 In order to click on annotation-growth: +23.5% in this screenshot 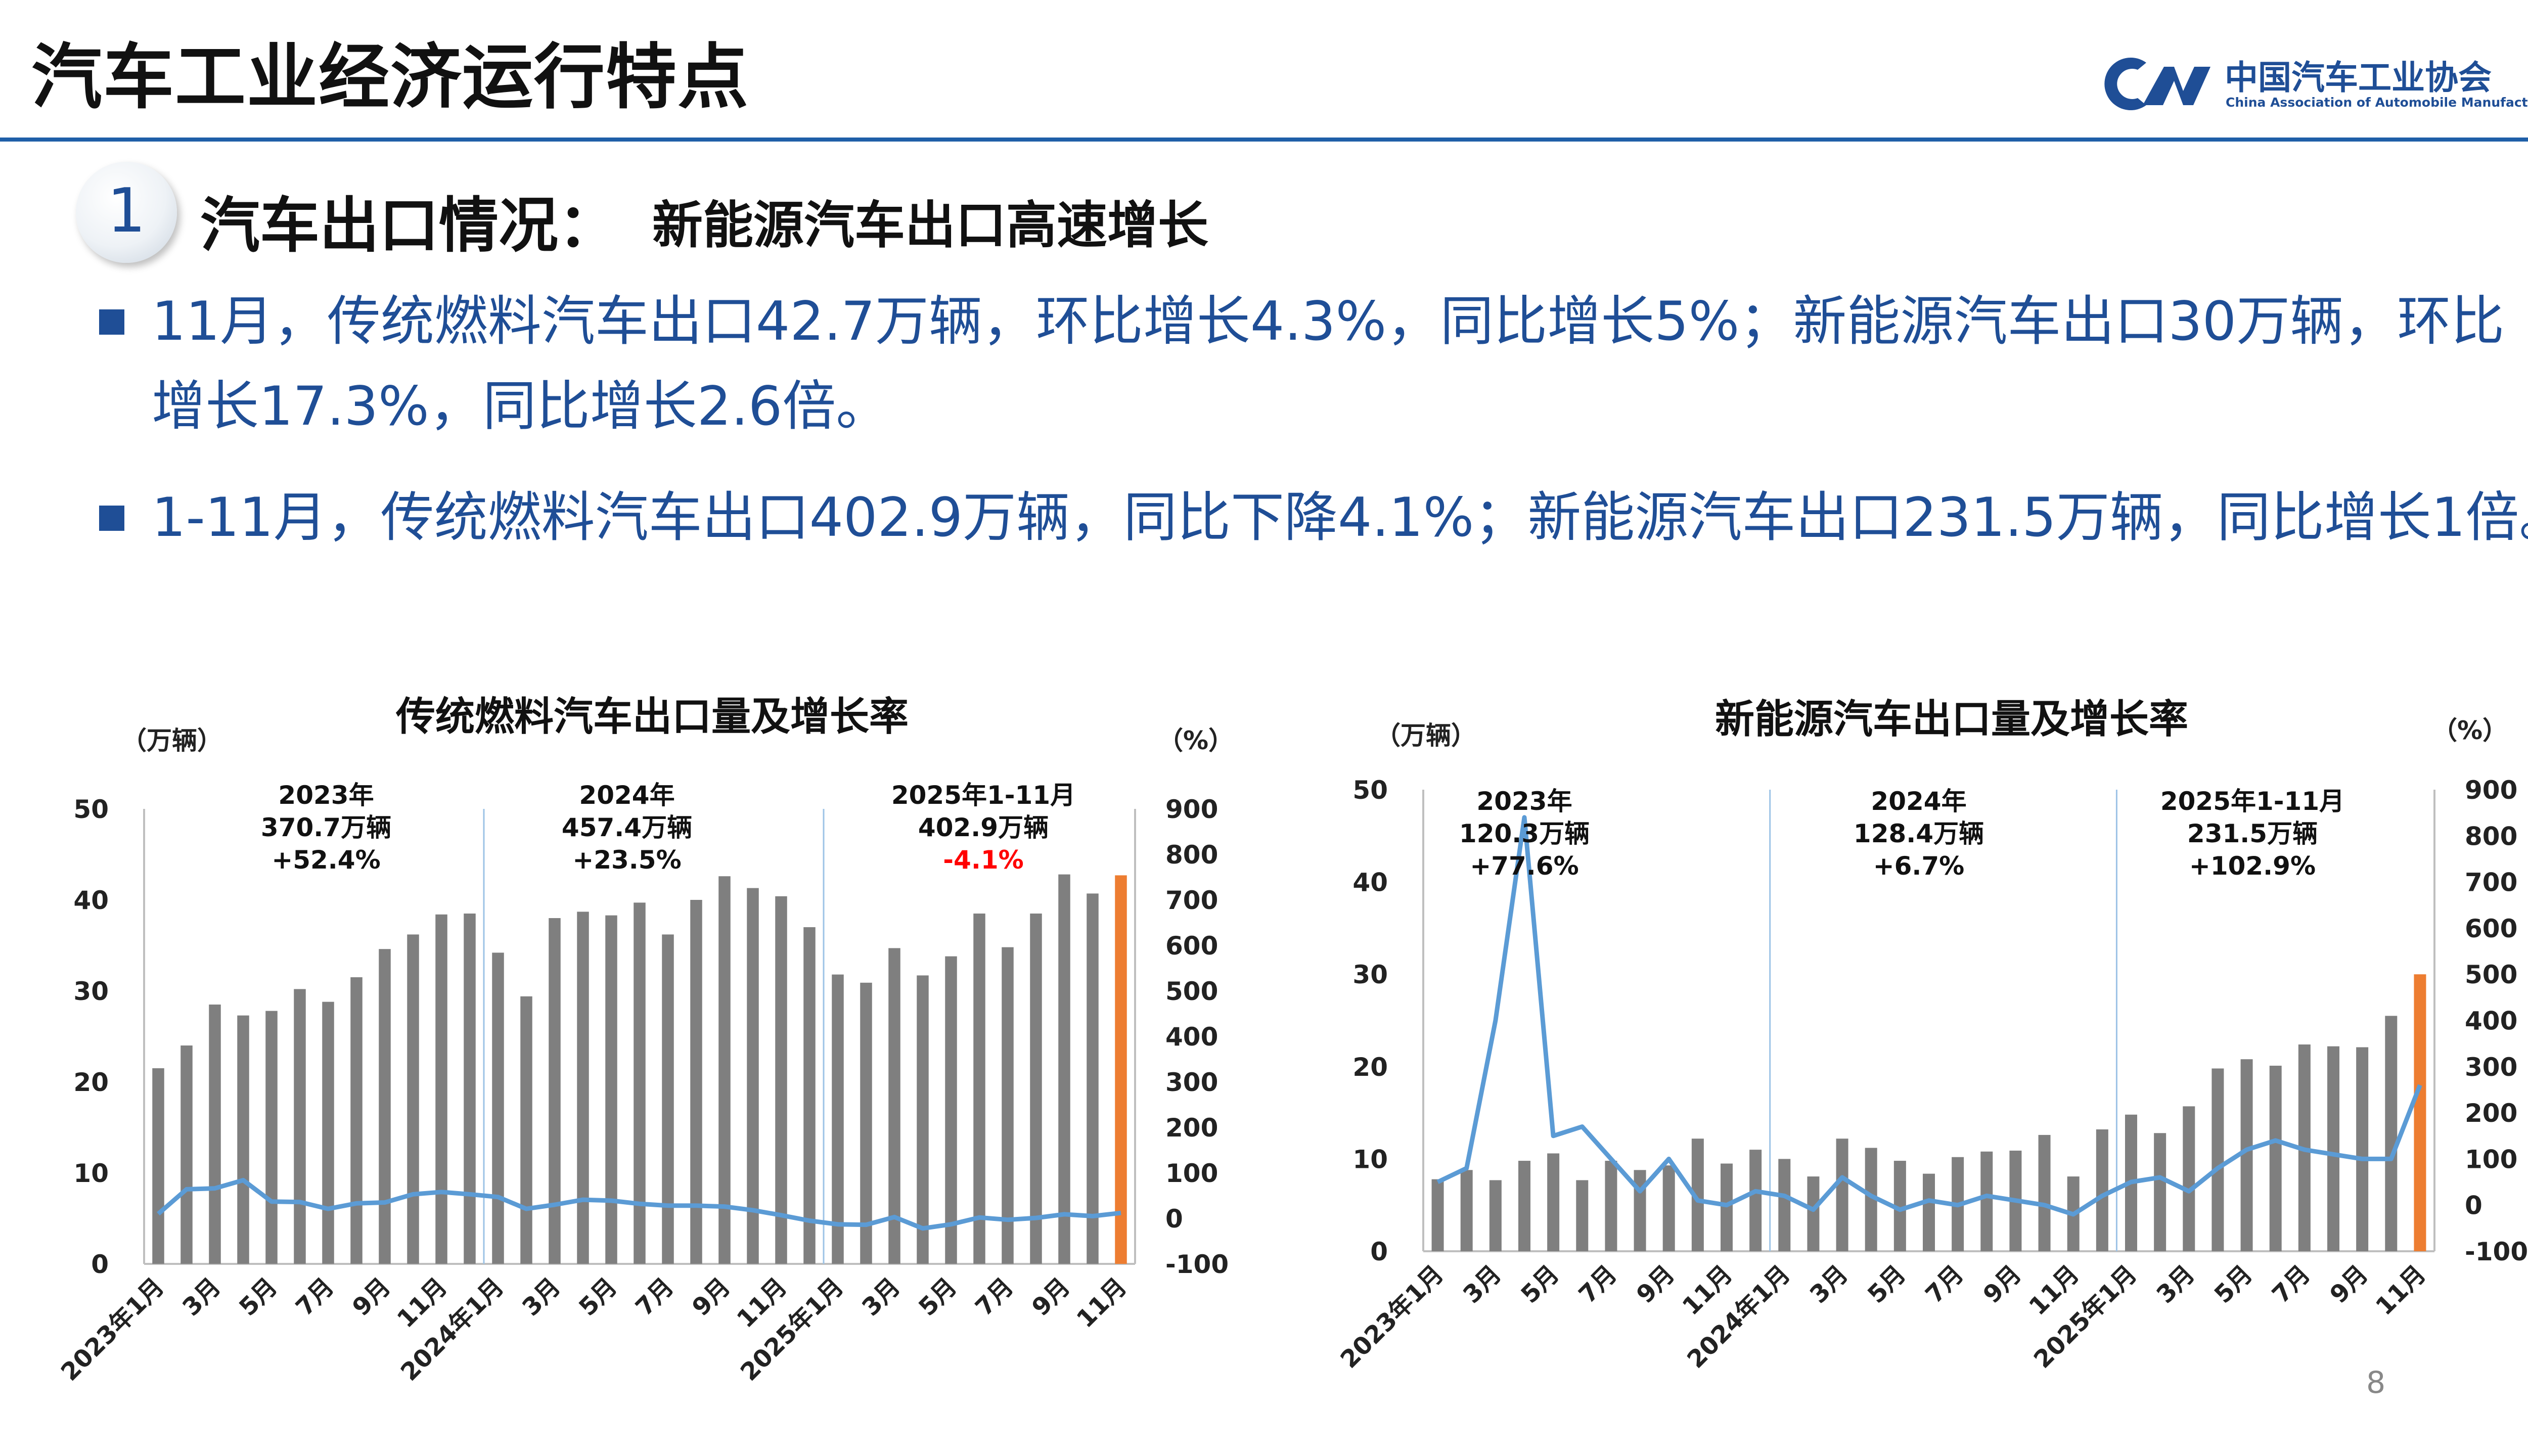, I will do `click(627, 860)`.